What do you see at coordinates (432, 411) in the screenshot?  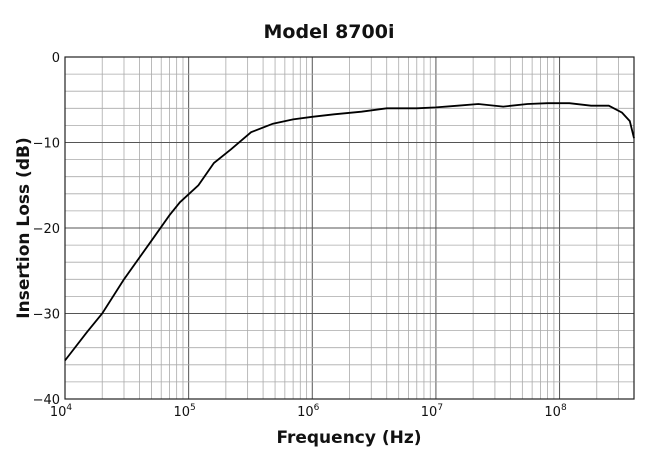 I see `x-tick-label: 107` at bounding box center [432, 411].